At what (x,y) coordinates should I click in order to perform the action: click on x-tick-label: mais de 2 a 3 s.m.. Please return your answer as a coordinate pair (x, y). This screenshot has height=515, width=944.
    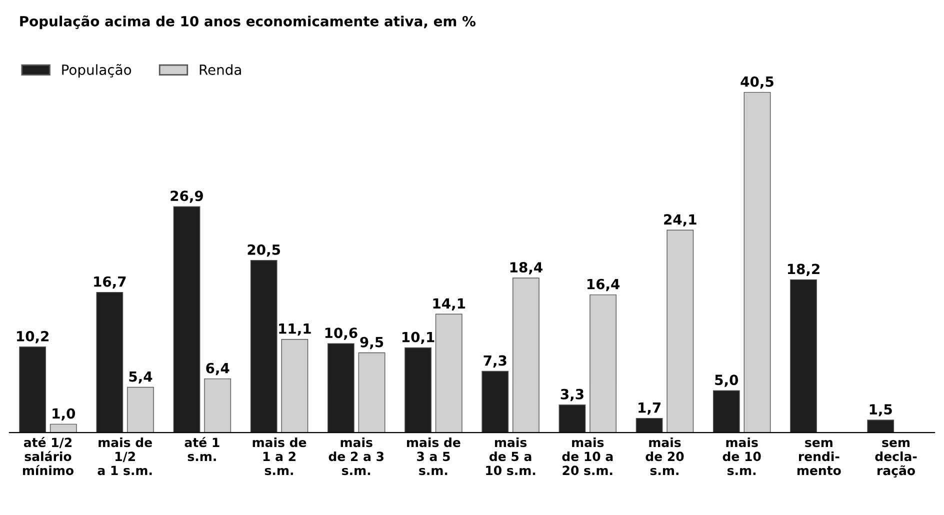
    Looking at the image, I should click on (356, 456).